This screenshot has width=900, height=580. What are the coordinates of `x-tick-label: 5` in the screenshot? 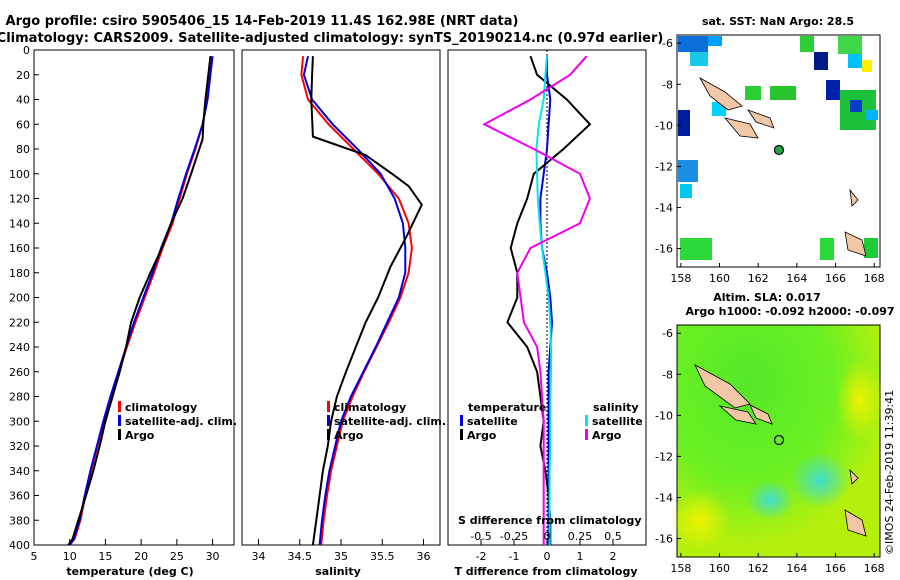 It's located at (34, 556).